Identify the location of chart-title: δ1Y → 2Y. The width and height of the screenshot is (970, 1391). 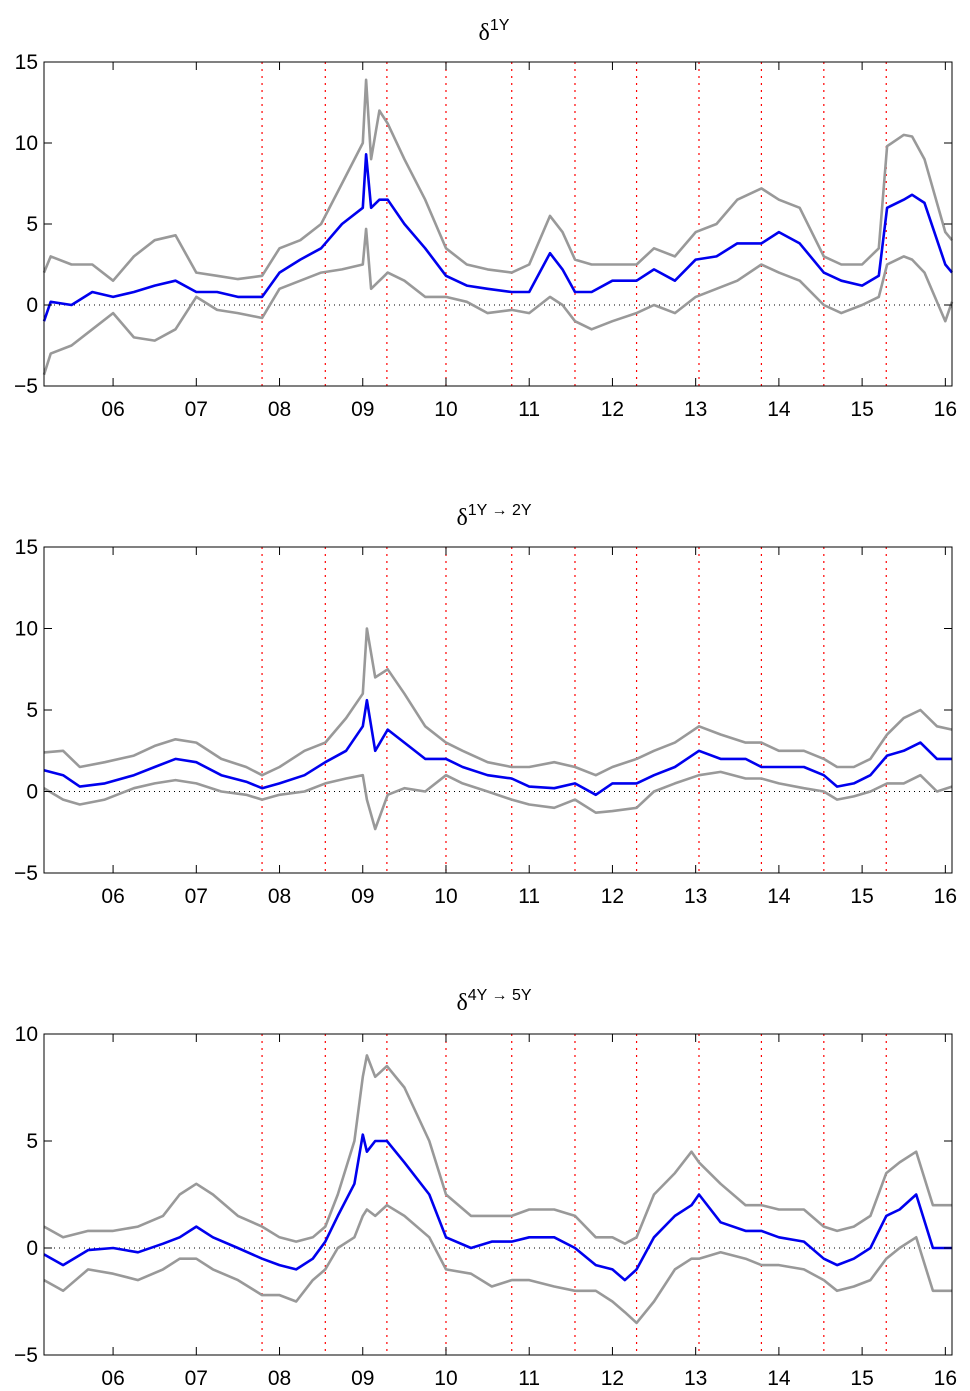
(493, 516).